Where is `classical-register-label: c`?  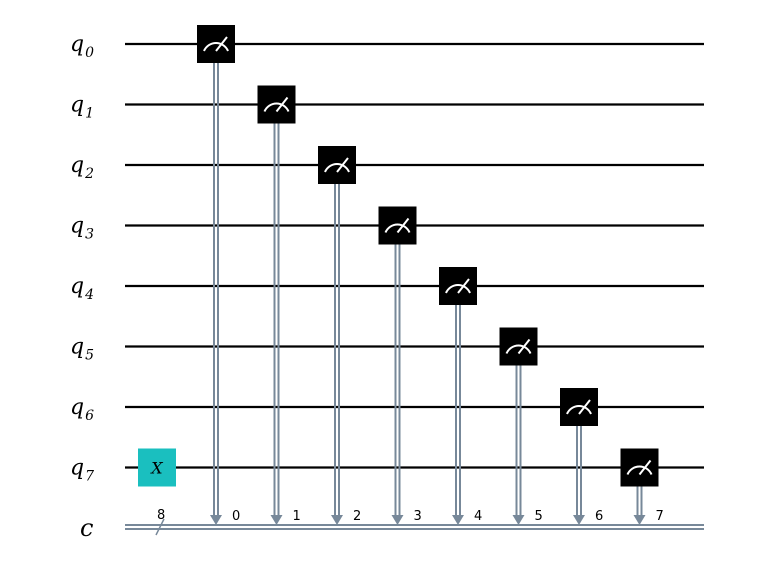 classical-register-label: c is located at coordinates (86, 528).